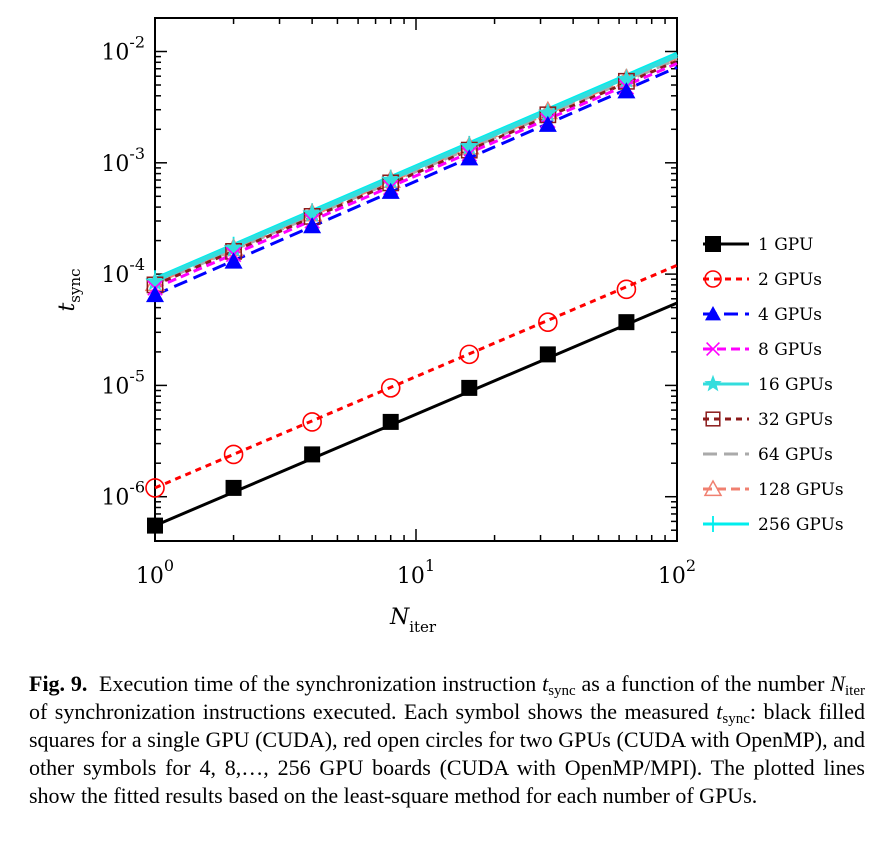 This screenshot has width=894, height=851. What do you see at coordinates (123, 160) in the screenshot?
I see `y-tick-label: 10⁻³` at bounding box center [123, 160].